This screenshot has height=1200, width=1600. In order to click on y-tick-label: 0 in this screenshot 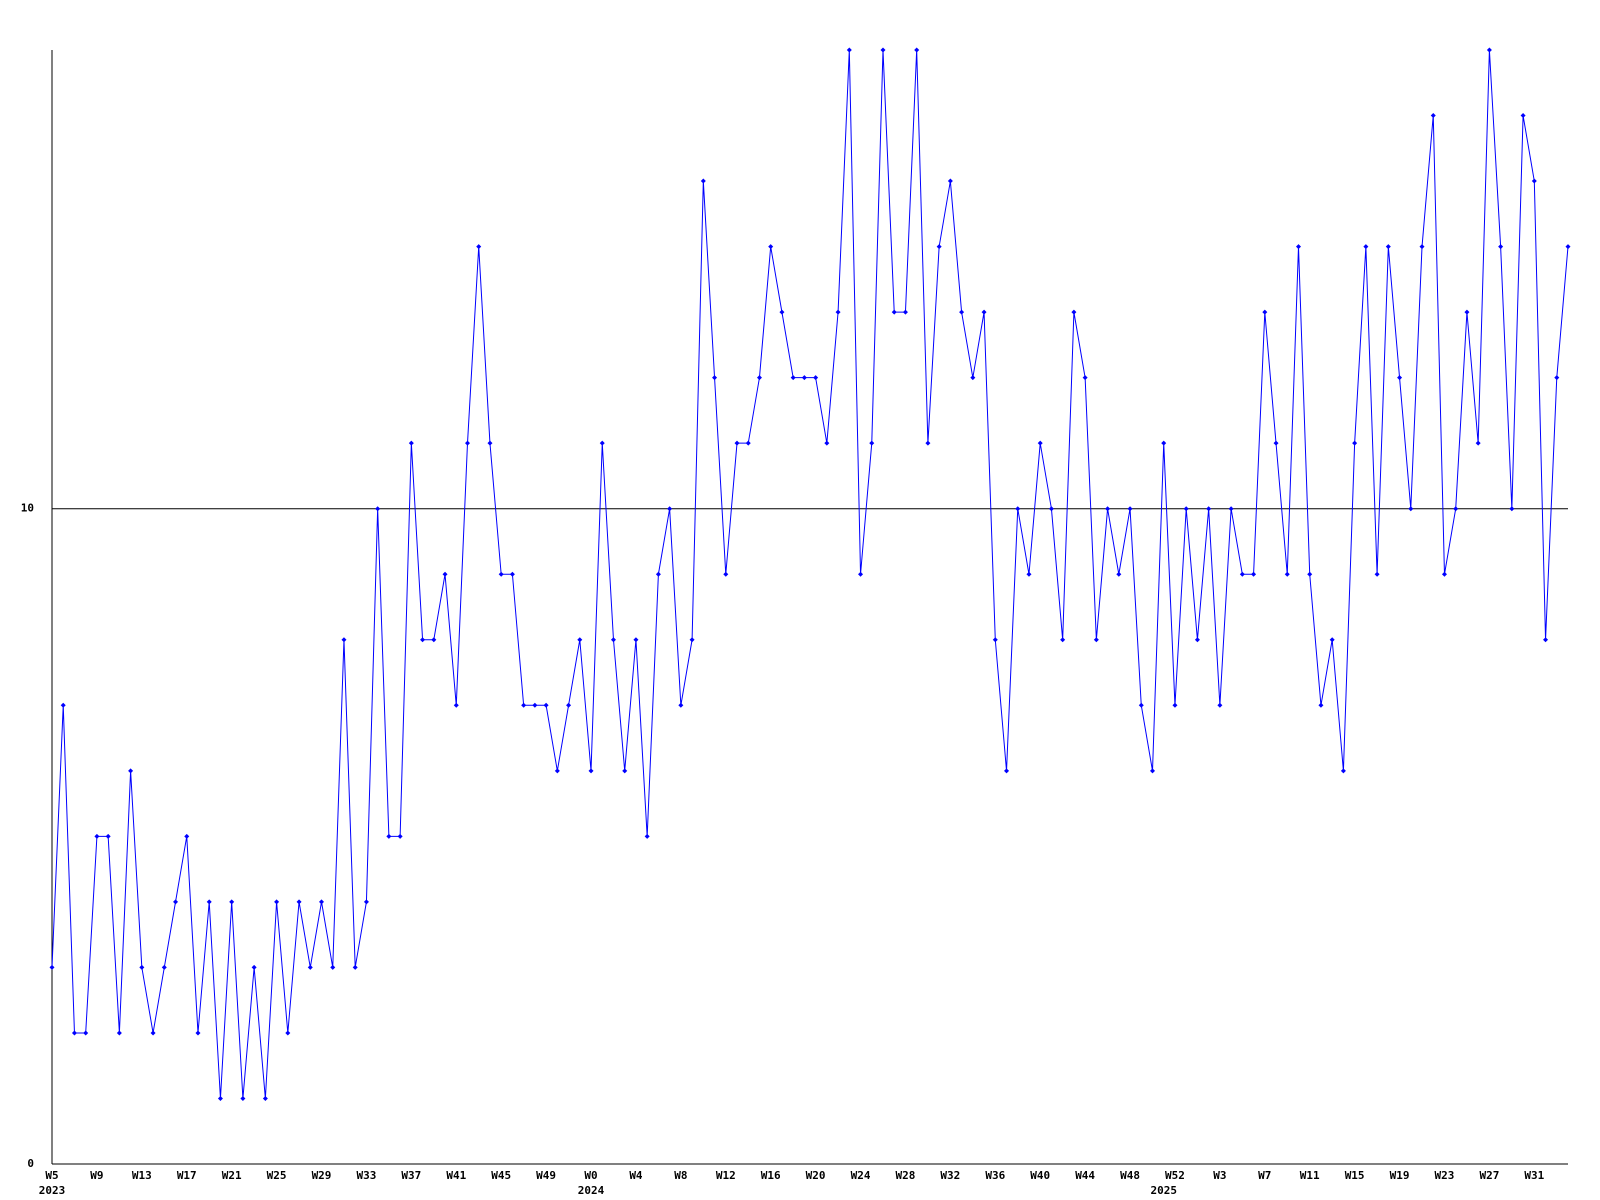, I will do `click(30, 1163)`.